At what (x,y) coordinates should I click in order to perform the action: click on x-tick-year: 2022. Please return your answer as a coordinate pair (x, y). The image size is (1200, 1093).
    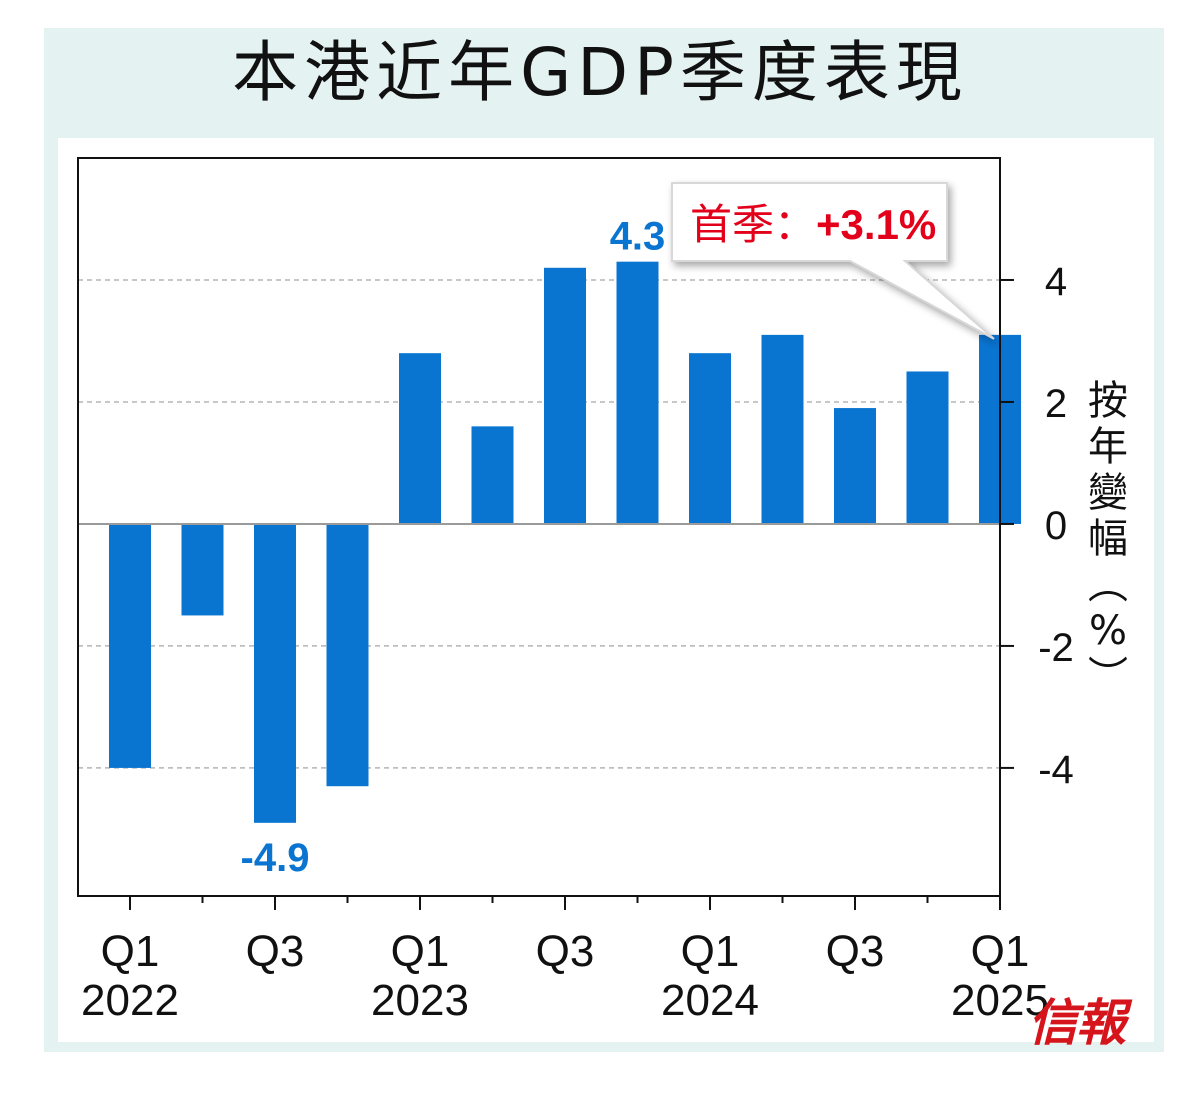
    Looking at the image, I should click on (130, 1000).